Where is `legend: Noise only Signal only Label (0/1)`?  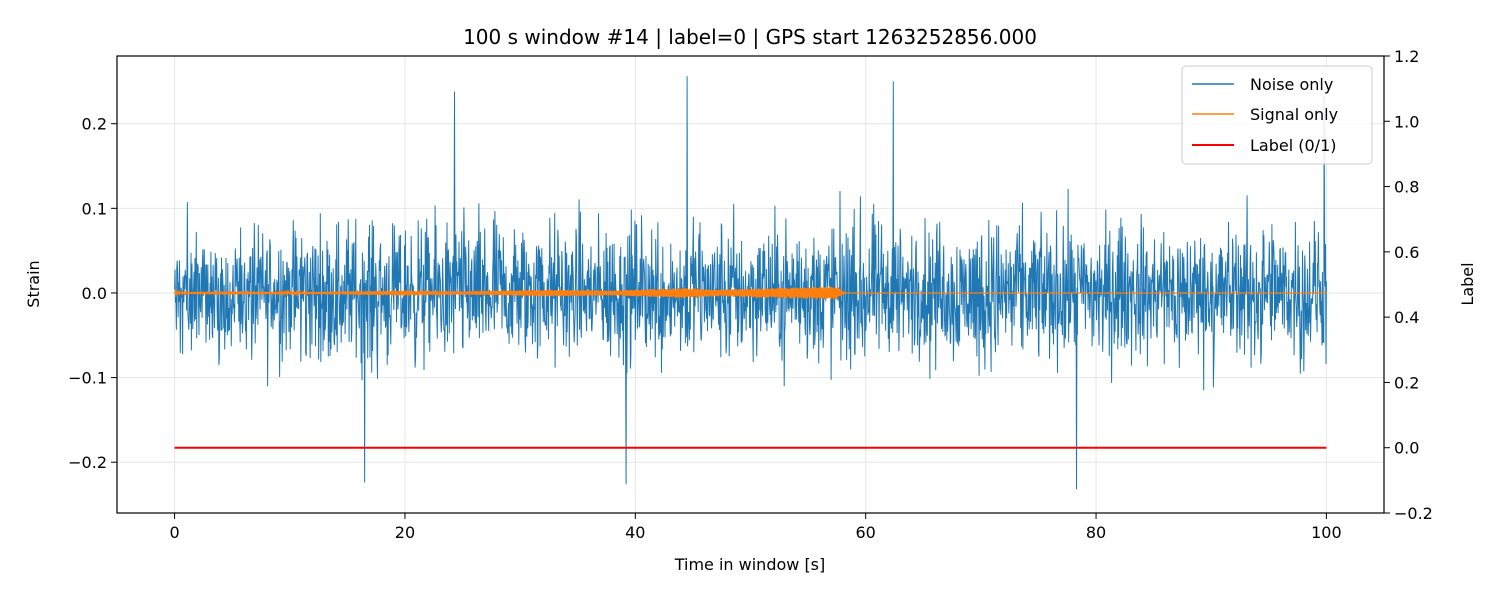
legend: Noise only Signal only Label (0/1) is located at coordinates (1277, 115).